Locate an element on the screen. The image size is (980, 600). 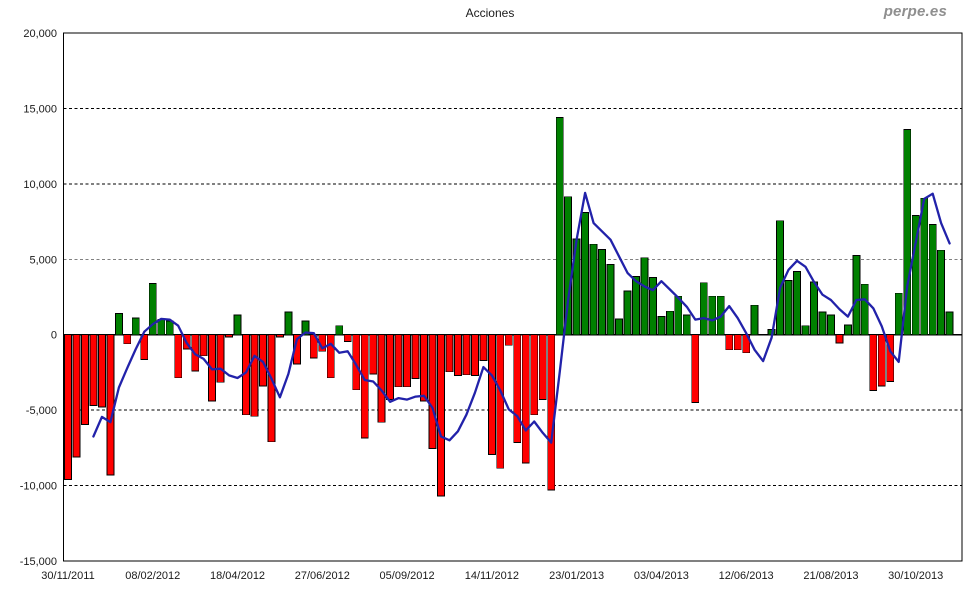
watermark-perpe-es: perpe.es is located at coordinates (915, 11).